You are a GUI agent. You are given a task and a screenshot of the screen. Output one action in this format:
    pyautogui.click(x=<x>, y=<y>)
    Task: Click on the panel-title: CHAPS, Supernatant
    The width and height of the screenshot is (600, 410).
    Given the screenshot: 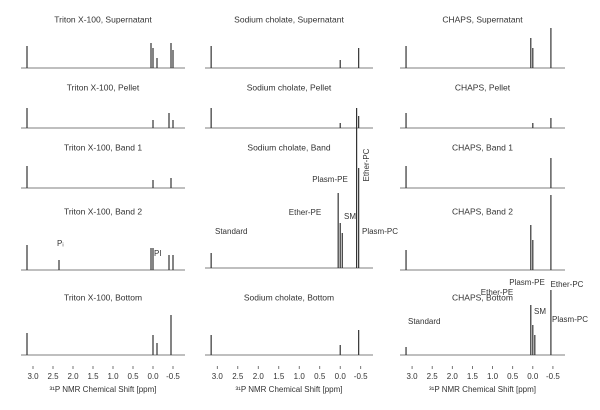 What is the action you would take?
    pyautogui.click(x=482, y=19)
    